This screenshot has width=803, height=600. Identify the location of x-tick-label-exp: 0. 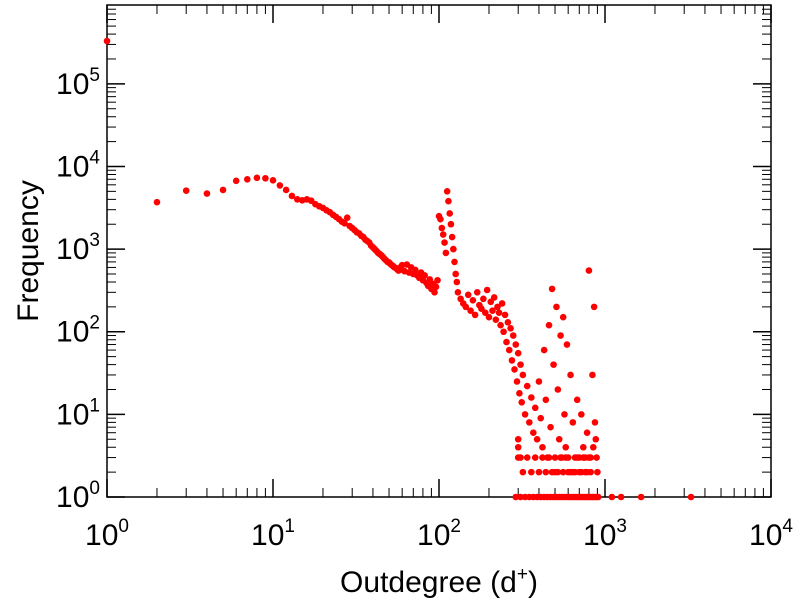
(123, 526).